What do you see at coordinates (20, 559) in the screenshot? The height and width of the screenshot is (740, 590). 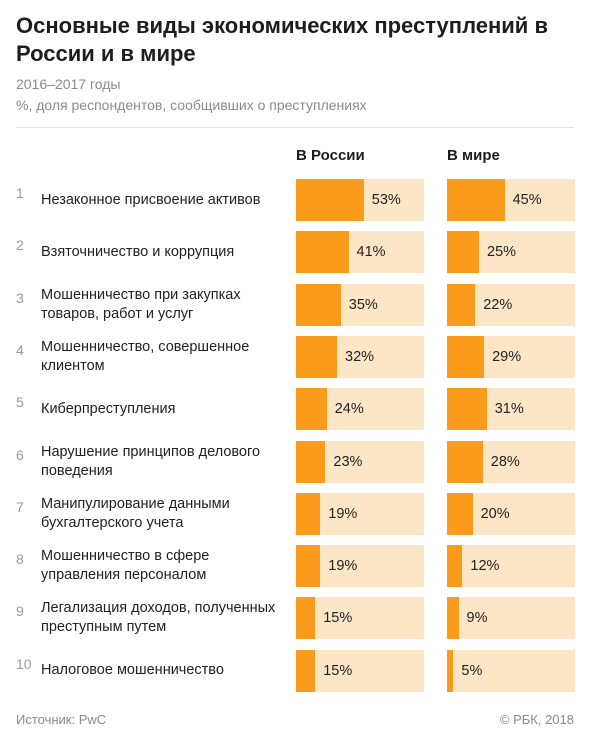 I see `row-number: 8` at bounding box center [20, 559].